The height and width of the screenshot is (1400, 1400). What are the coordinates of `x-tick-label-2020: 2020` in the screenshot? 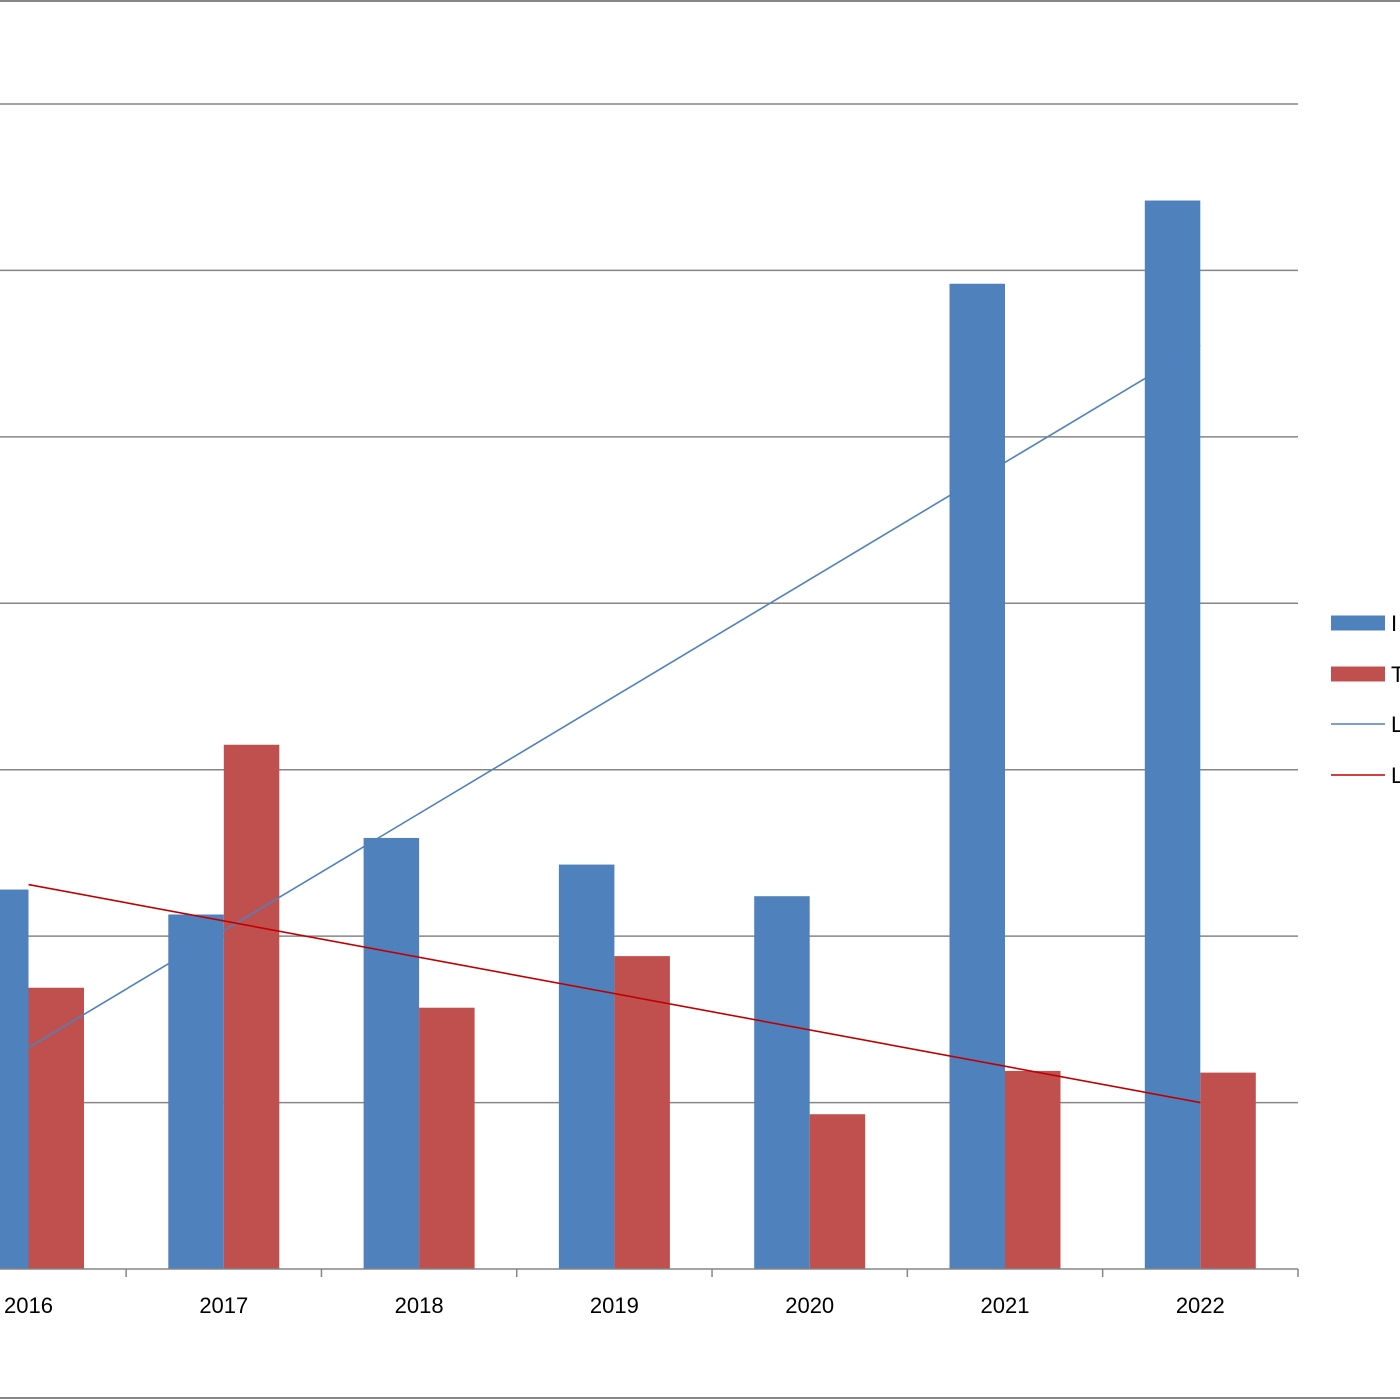 It's located at (809, 1305).